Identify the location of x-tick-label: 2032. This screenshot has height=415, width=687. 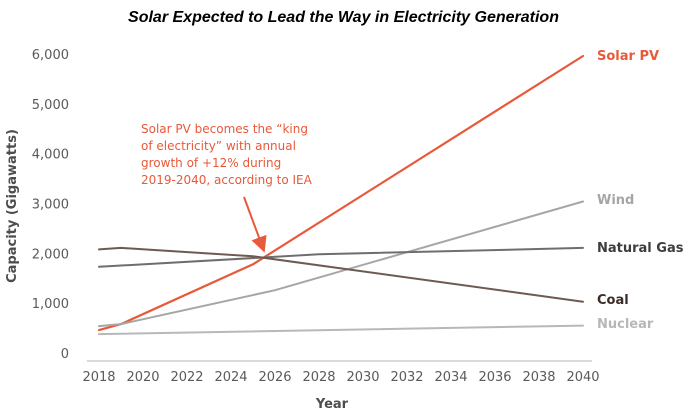
(406, 377).